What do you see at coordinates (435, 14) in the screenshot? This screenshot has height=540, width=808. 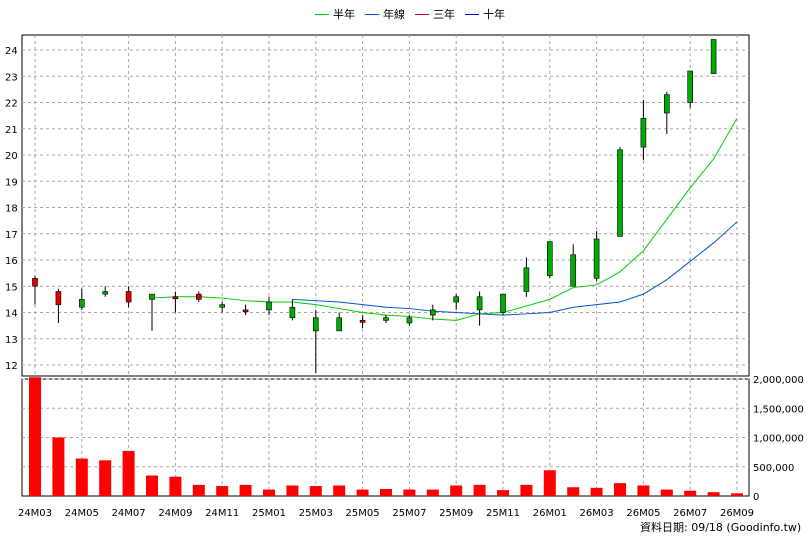 I see `legend-three-year: 三年` at bounding box center [435, 14].